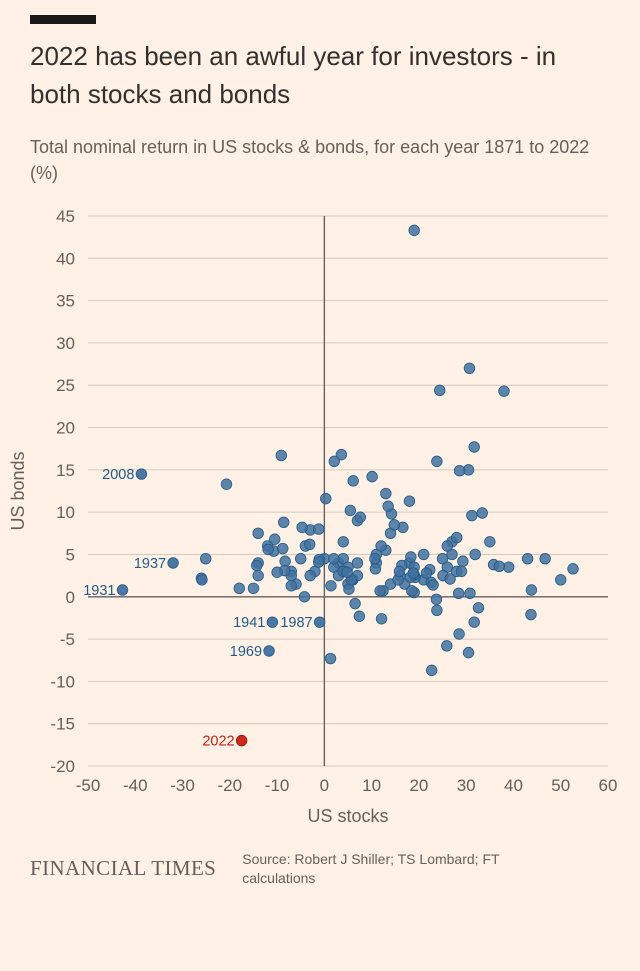  Describe the element at coordinates (150, 564) in the screenshot. I see `year-label: 1937` at that location.